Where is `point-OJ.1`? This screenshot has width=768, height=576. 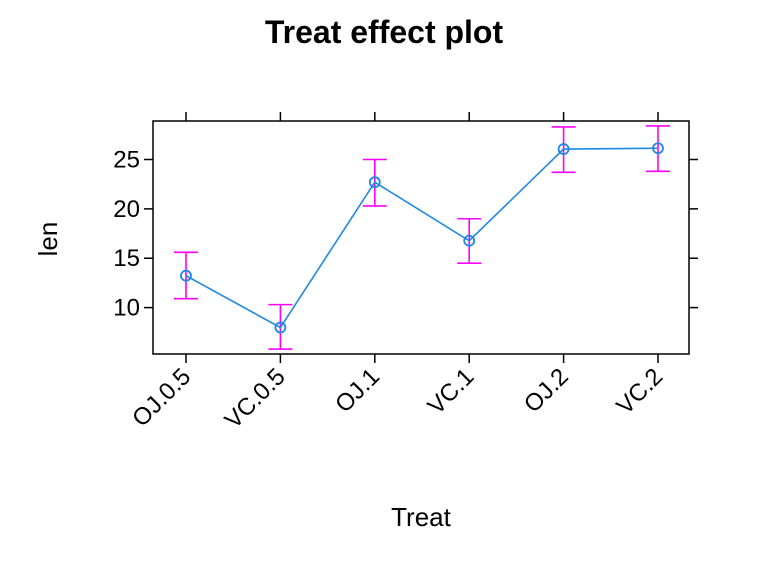
point-OJ.1 is located at coordinates (374, 182).